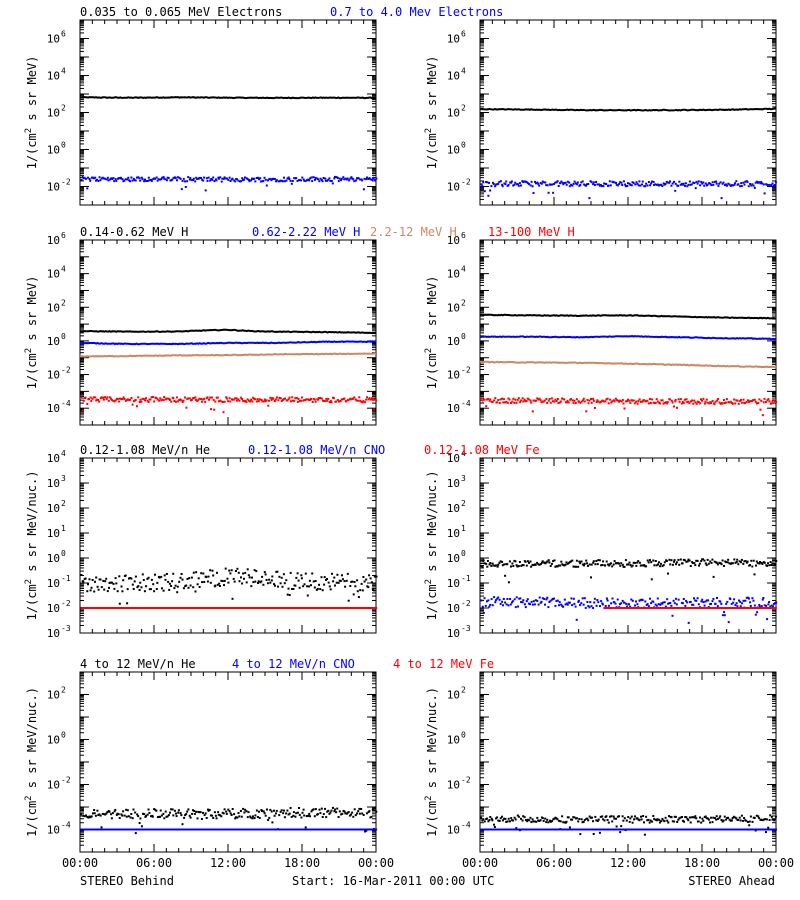 Image resolution: width=800 pixels, height=900 pixels. I want to click on y-tick-label-exponent: -1, so click(66, 578).